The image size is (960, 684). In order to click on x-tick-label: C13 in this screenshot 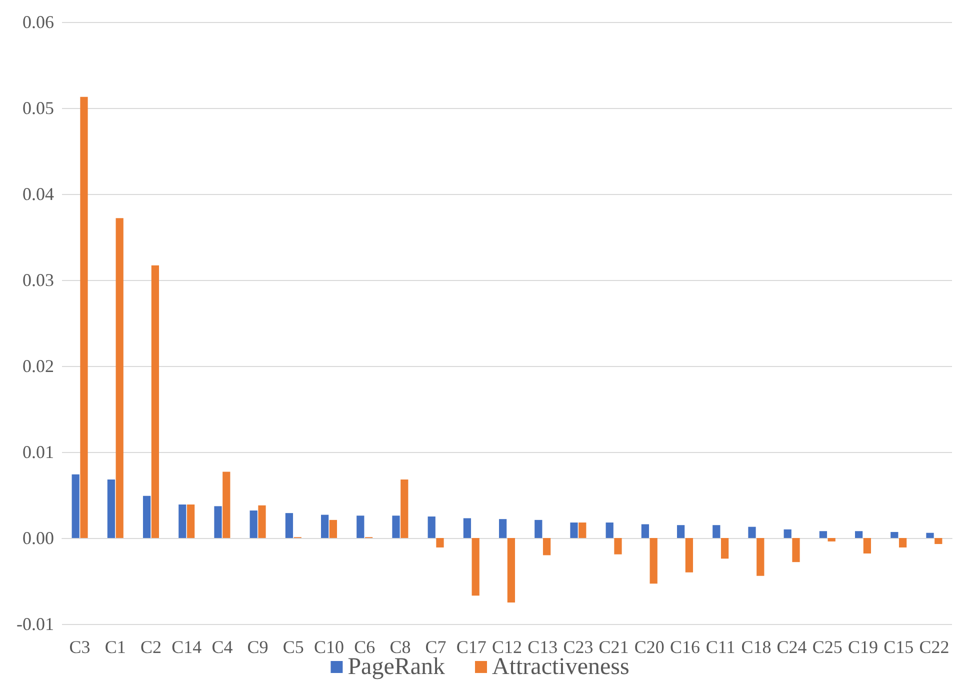, I will do `click(543, 647)`.